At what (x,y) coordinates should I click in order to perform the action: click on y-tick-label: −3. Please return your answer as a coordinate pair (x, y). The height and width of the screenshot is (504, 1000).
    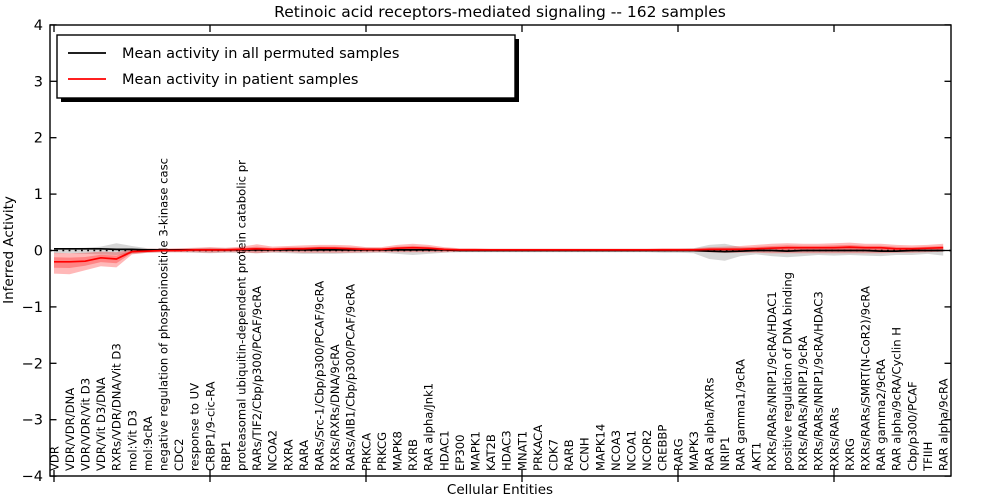
    Looking at the image, I should click on (32, 421).